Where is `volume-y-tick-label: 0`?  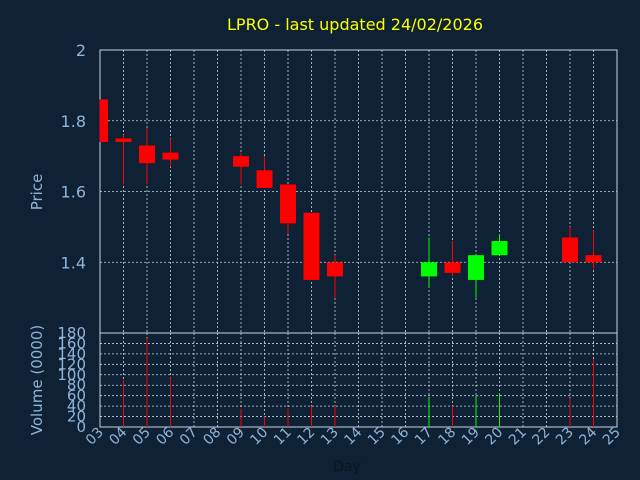 volume-y-tick-label: 0 is located at coordinates (81, 427).